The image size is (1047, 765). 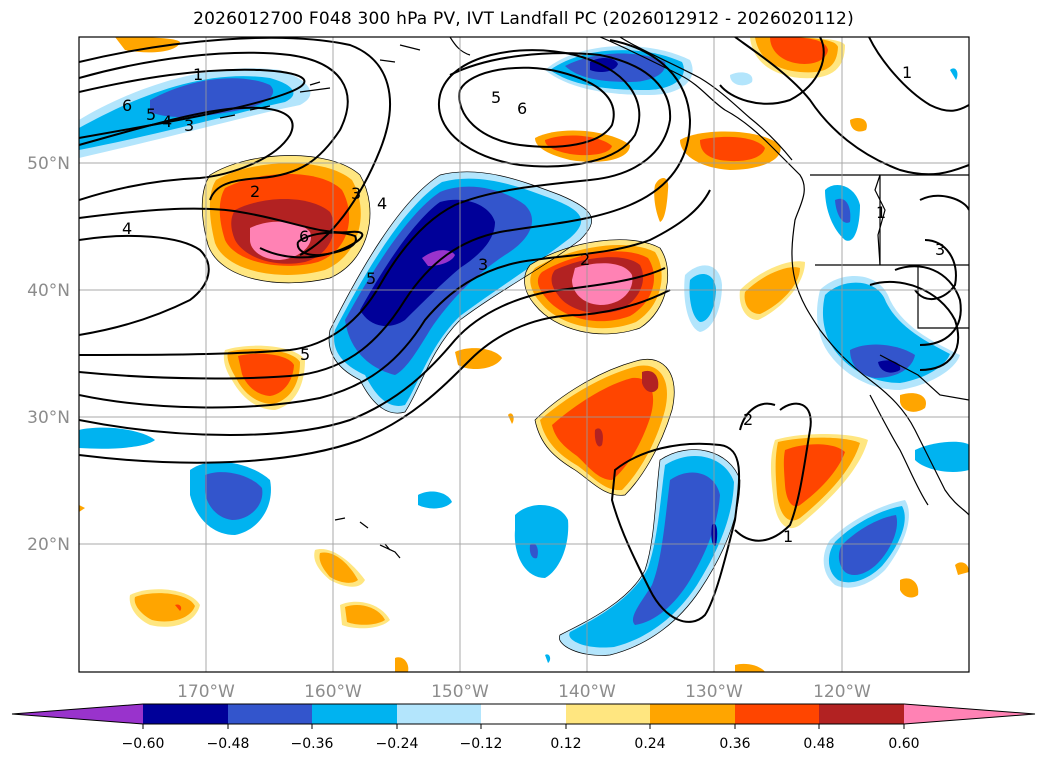 What do you see at coordinates (143, 744) in the screenshot?
I see `colorbar-tick-label: −0.60` at bounding box center [143, 744].